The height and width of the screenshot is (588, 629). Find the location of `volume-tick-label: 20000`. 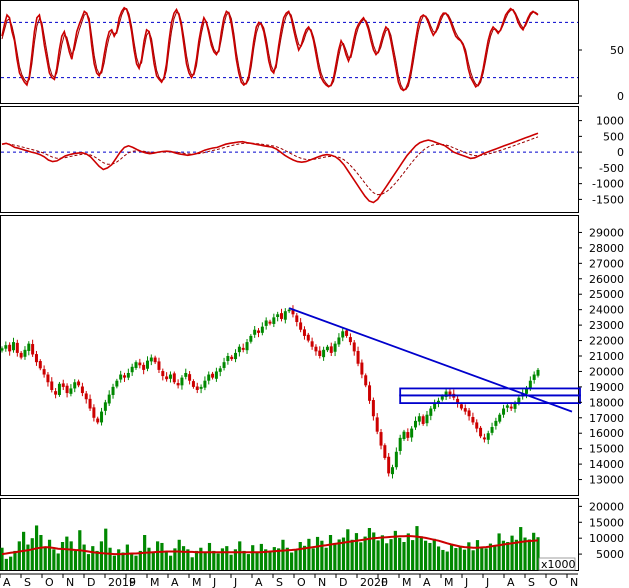

volume-tick-label: 20000 is located at coordinates (606, 506).